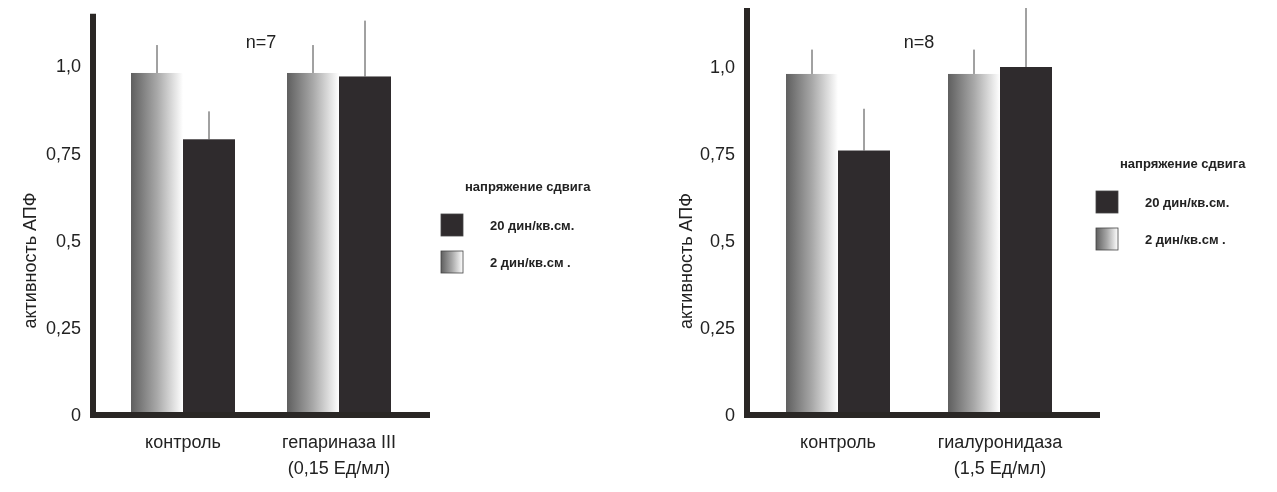  Describe the element at coordinates (919, 42) in the screenshot. I see `annotation: n=8` at that location.